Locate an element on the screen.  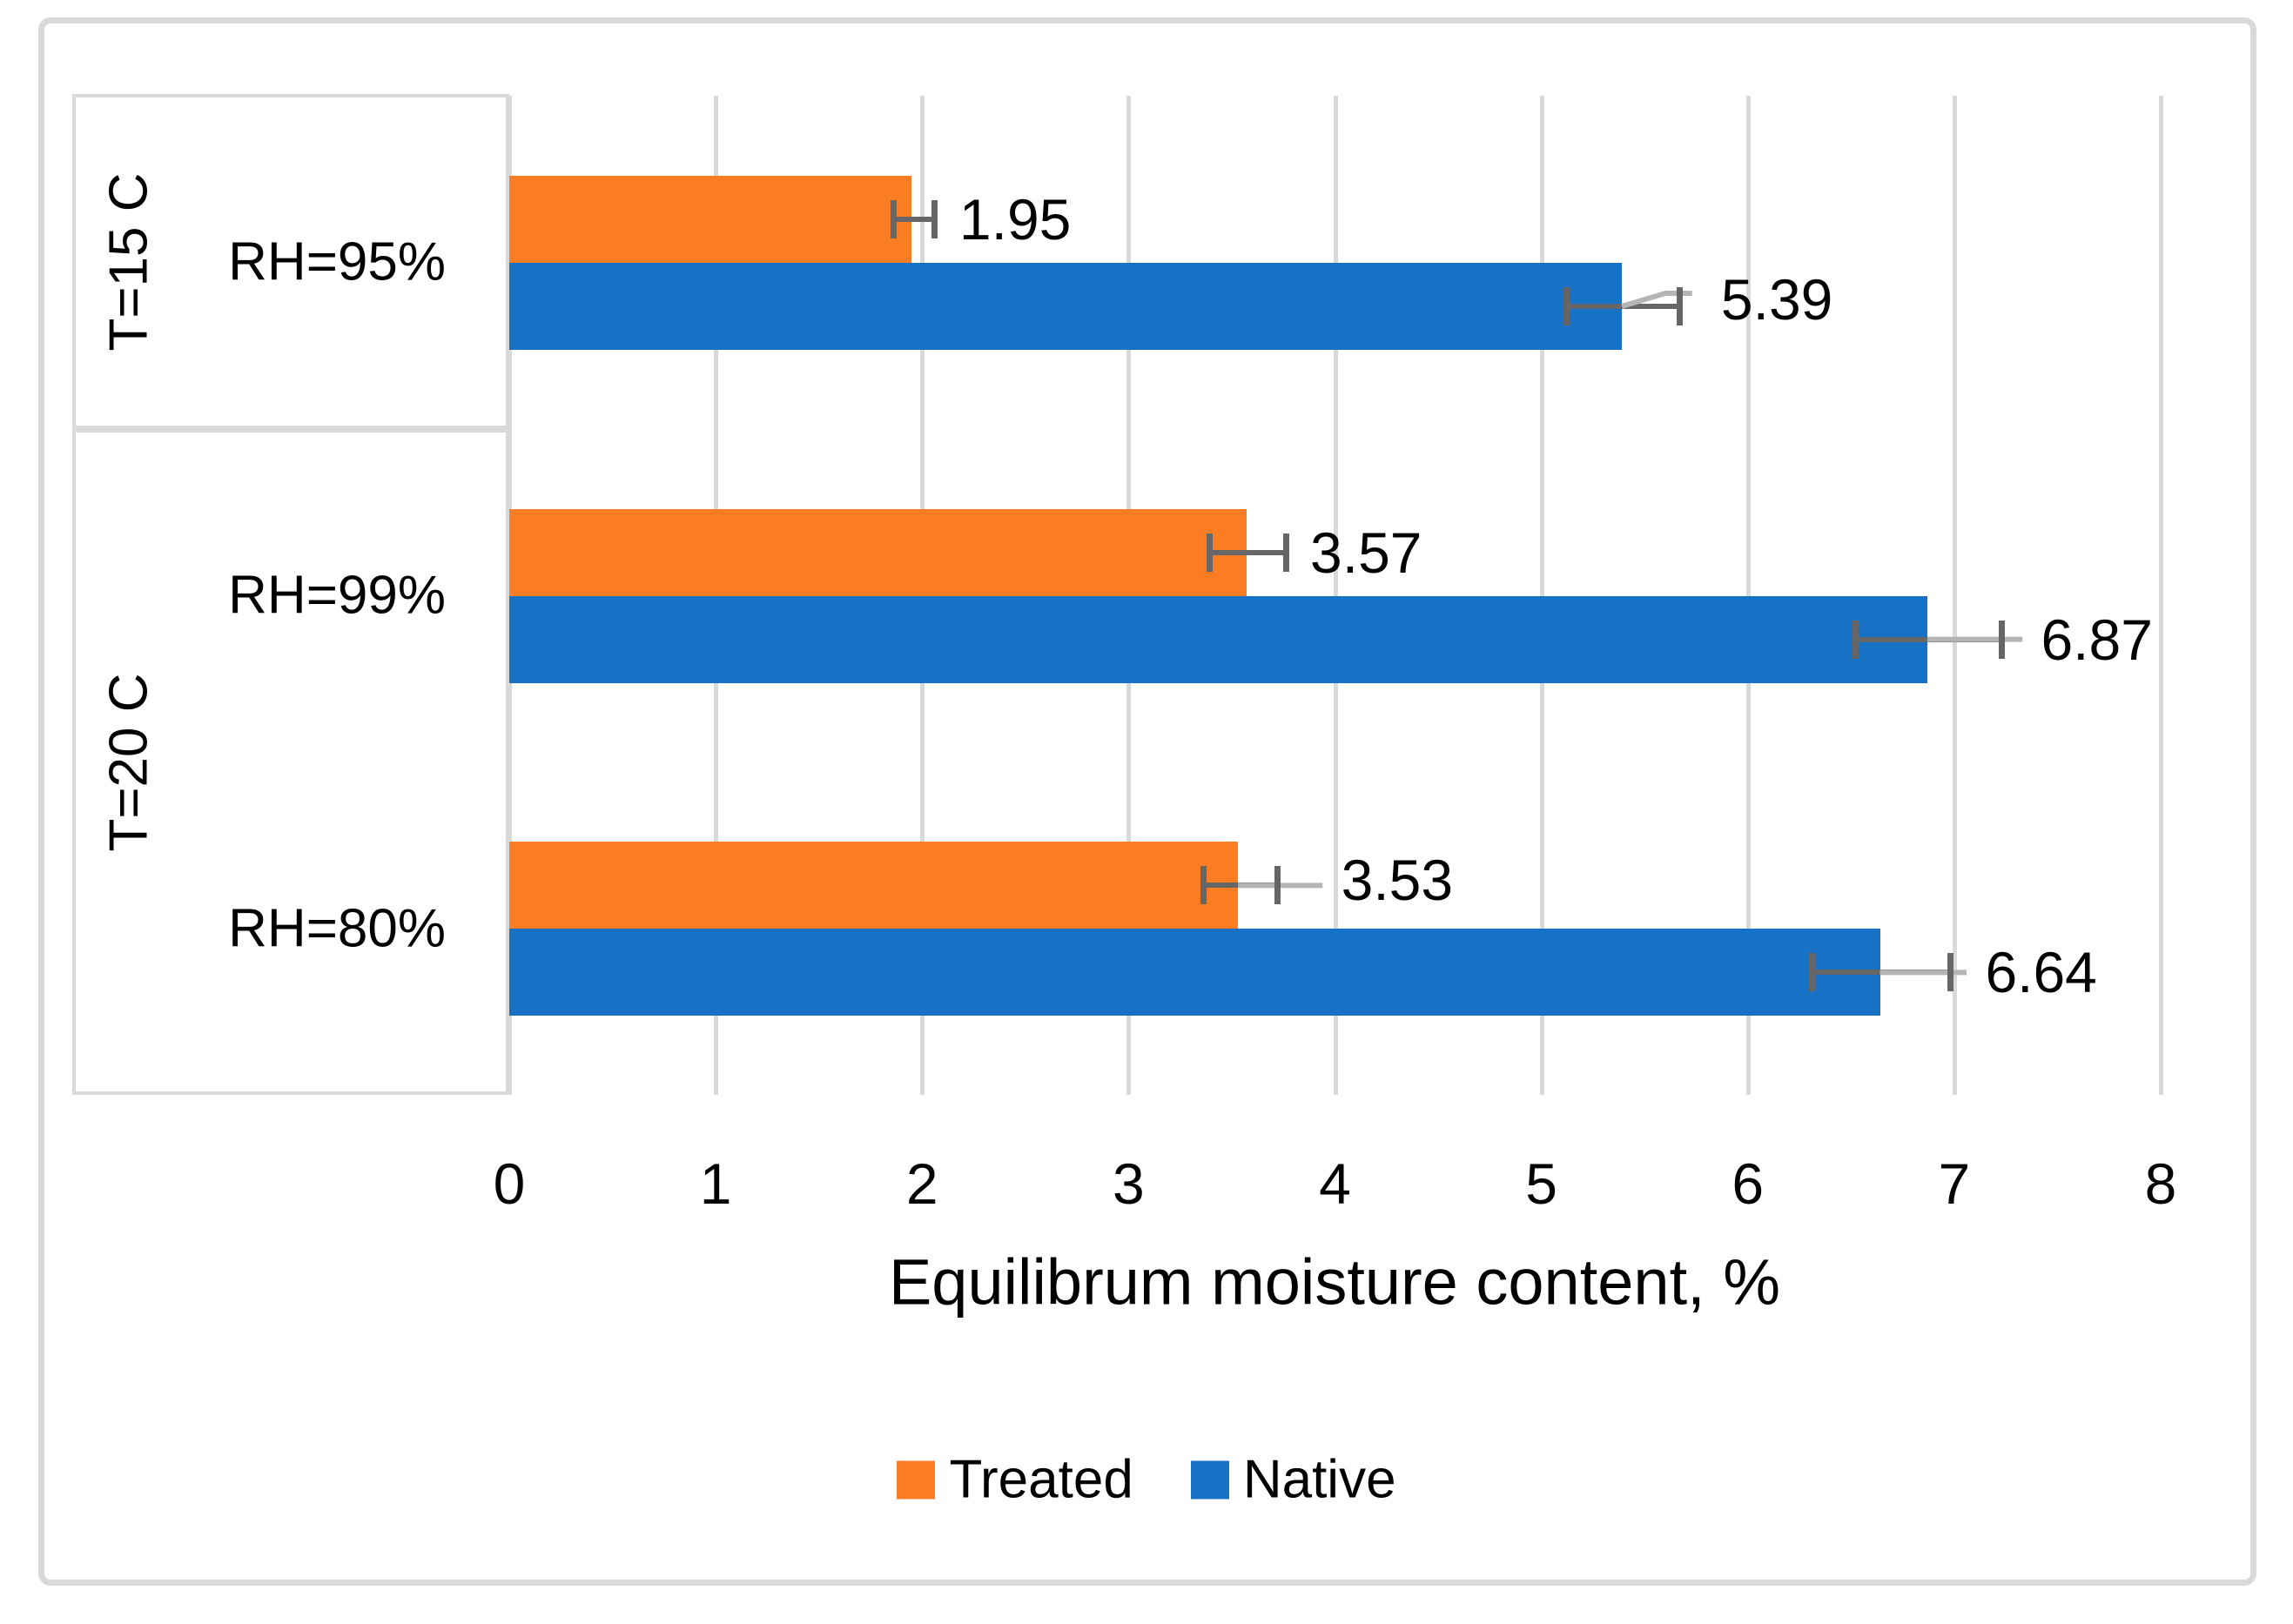
data-label-1.95: 1.95 is located at coordinates (1015, 220).